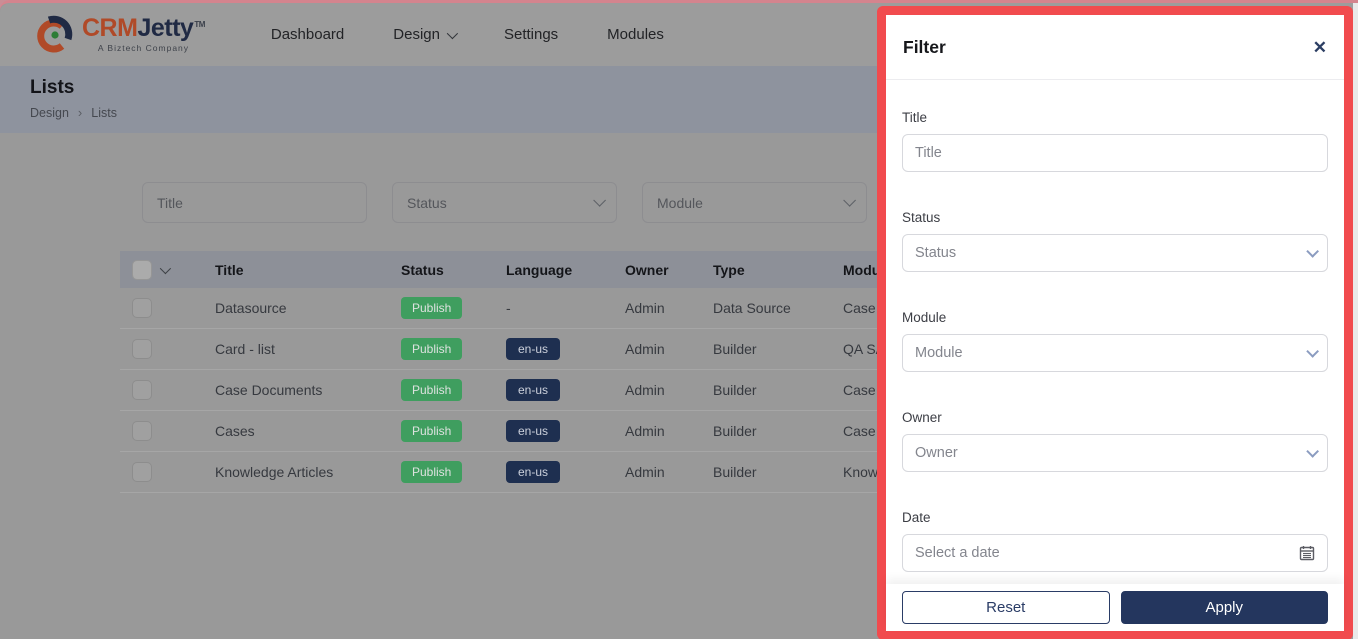 The width and height of the screenshot is (1358, 639). Describe the element at coordinates (1115, 353) in the screenshot. I see `module-select: Module` at that location.